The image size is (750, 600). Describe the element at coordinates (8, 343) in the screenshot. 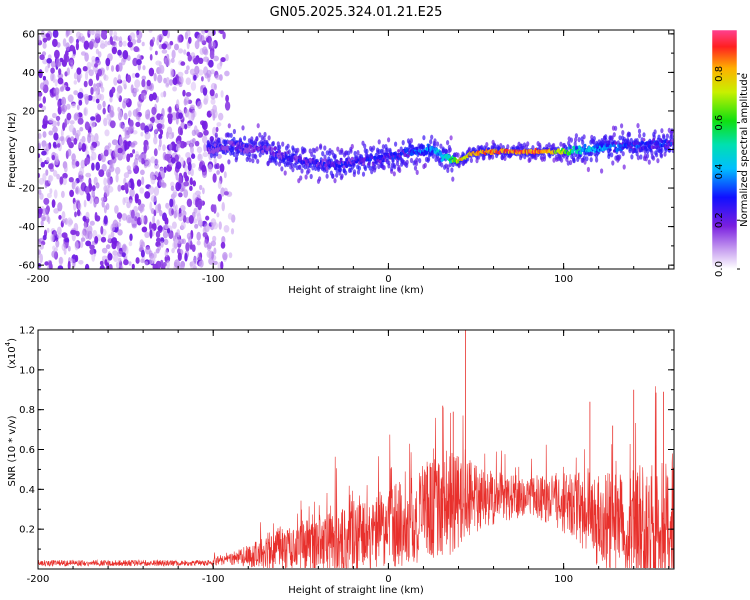

I see `snr-scale-exponent: 4` at that location.